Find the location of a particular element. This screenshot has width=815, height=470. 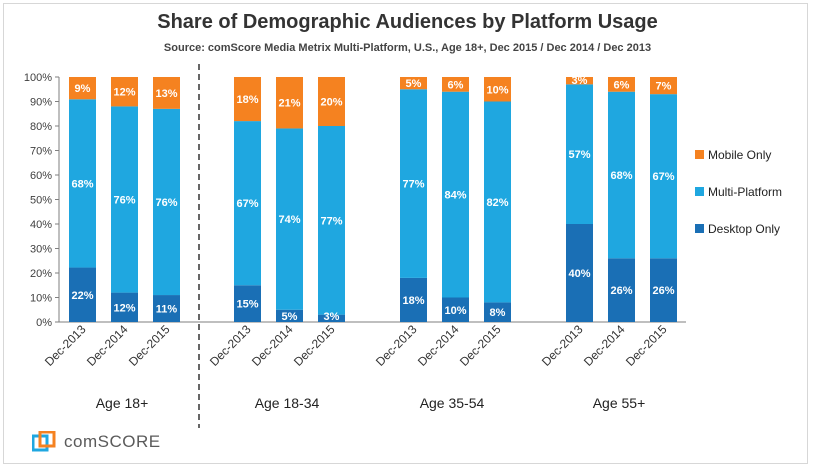

data-label-desktop: 3% is located at coordinates (332, 317).